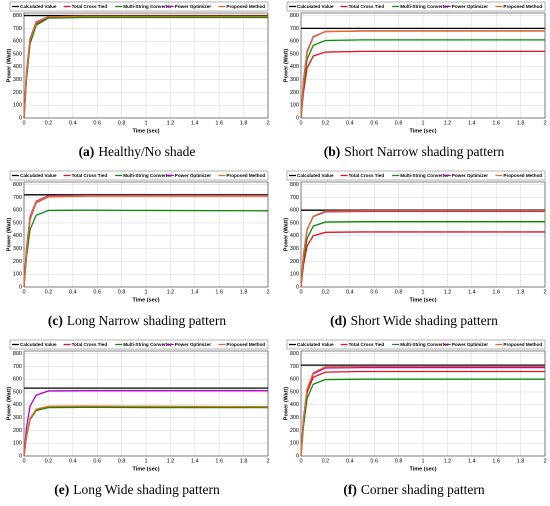  Describe the element at coordinates (137, 489) in the screenshot. I see `caption: (e) Long Wide shading pattern` at that location.